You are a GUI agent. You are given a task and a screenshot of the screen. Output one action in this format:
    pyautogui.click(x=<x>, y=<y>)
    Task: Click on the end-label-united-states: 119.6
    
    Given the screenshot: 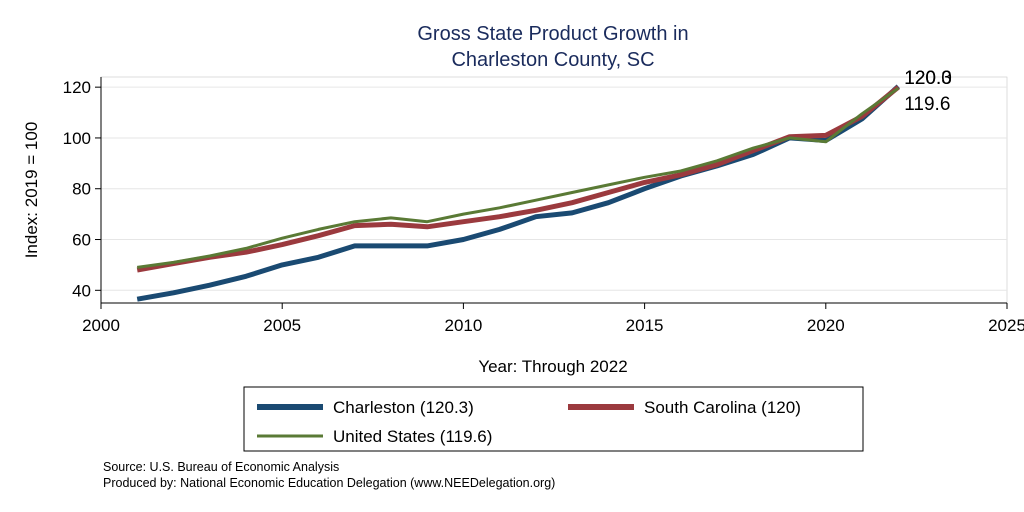 What is the action you would take?
    pyautogui.click(x=927, y=104)
    